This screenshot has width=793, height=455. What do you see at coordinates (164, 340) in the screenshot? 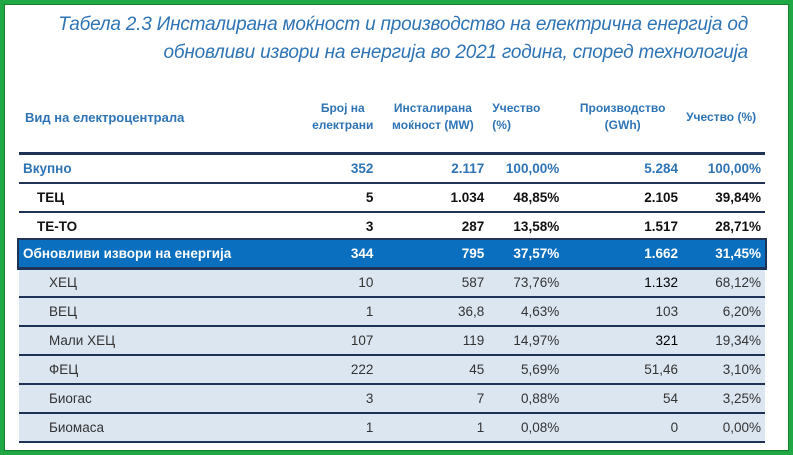
I see `cell-name: Мали ХЕЦ` at bounding box center [164, 340].